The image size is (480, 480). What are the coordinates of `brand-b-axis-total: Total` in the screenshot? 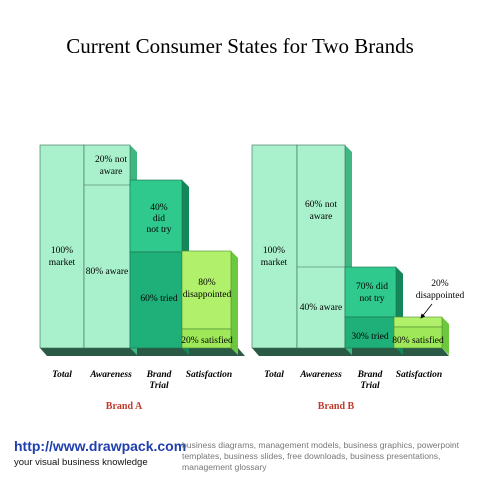 It's located at (274, 375).